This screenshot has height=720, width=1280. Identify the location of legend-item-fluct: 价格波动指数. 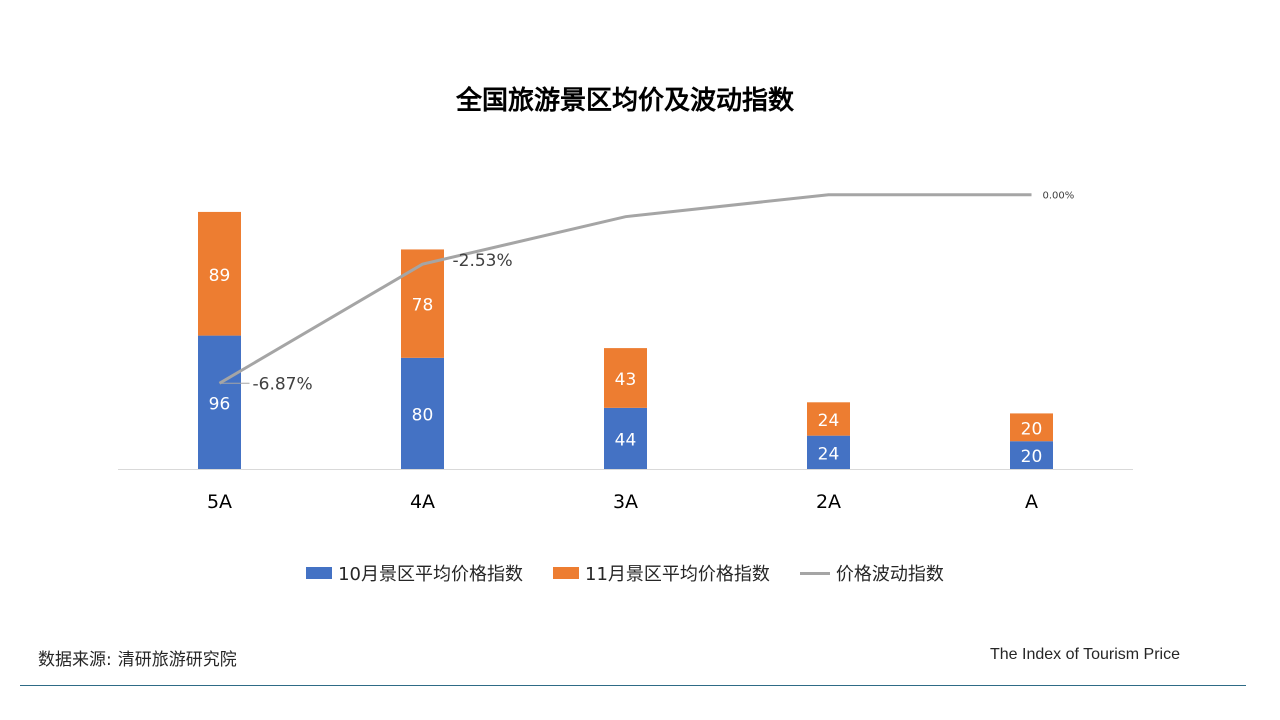
(871, 573).